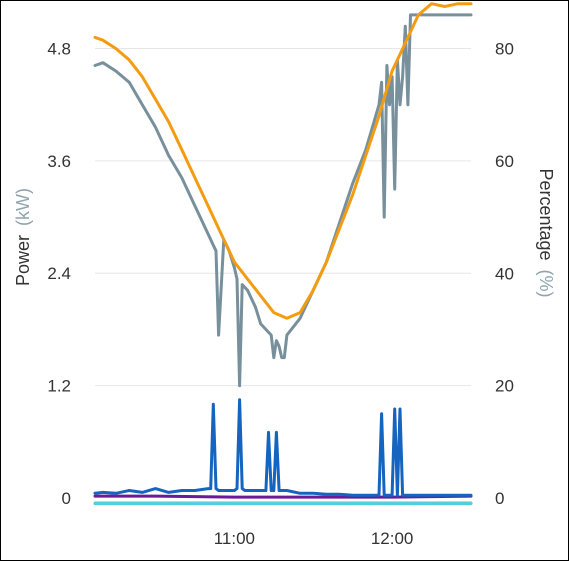 The height and width of the screenshot is (561, 569). What do you see at coordinates (314, 538) in the screenshot?
I see `x-ticks: 11:00 12:00` at bounding box center [314, 538].